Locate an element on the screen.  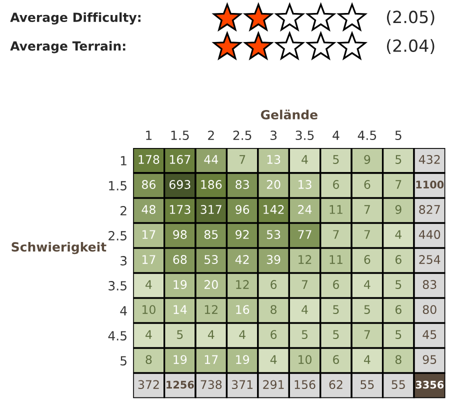
text: Average Terrain: is located at coordinates (68, 47).